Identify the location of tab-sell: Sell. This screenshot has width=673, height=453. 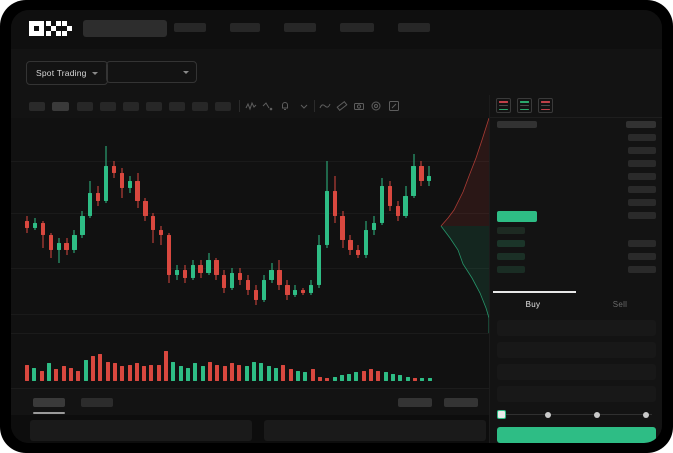
(619, 304).